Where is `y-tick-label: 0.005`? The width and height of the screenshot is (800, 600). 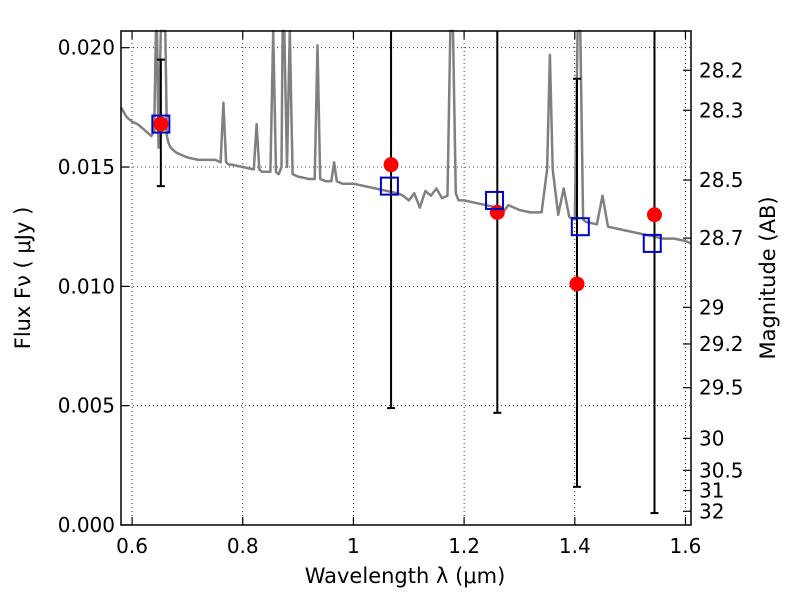 y-tick-label: 0.005 is located at coordinates (86, 406).